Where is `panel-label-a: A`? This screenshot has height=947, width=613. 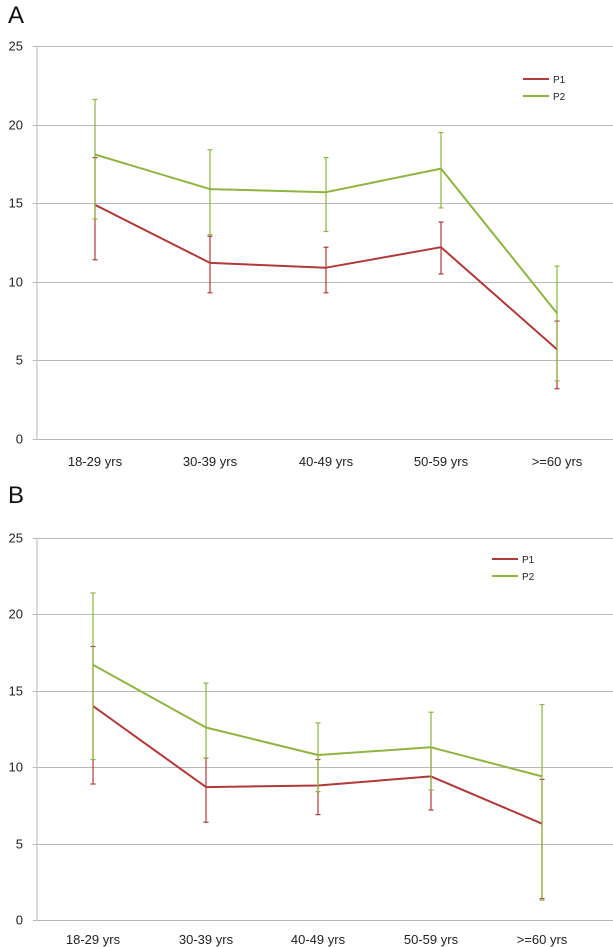
panel-label-a: A is located at coordinates (16, 15).